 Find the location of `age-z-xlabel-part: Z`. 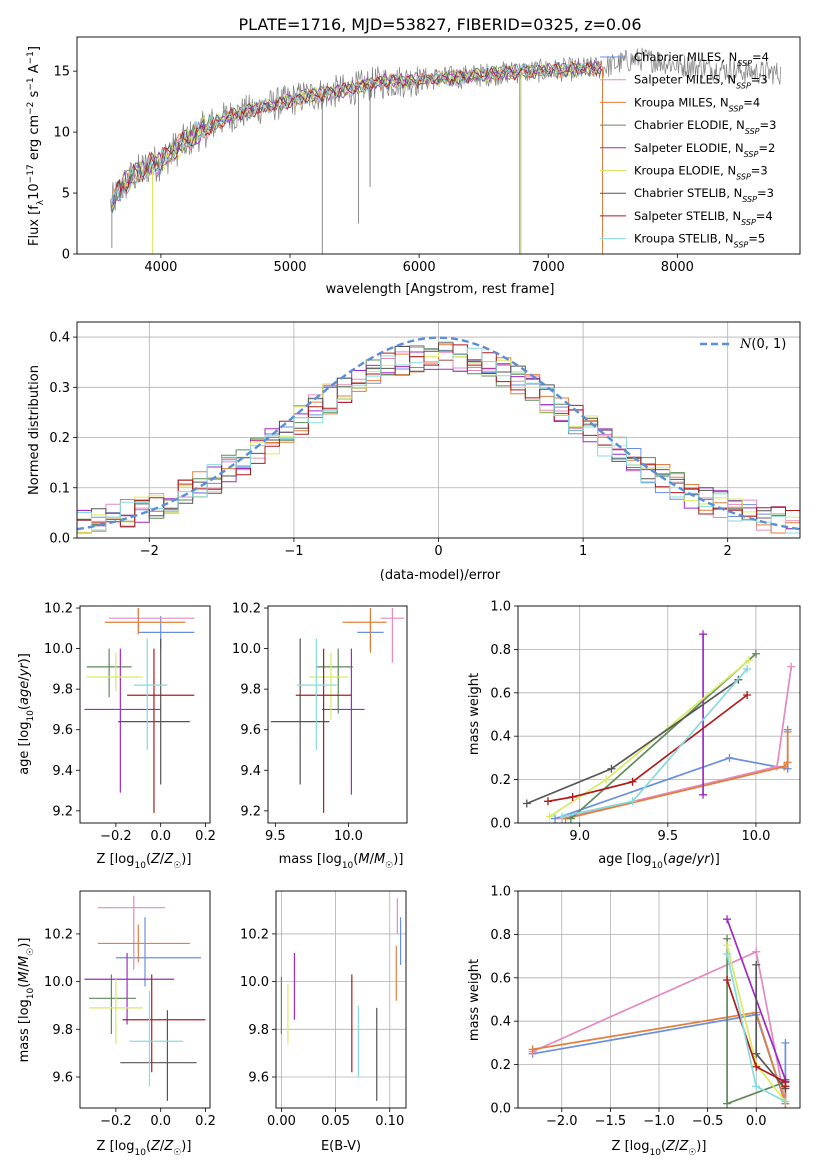

age-z-xlabel-part: Z is located at coordinates (155, 859).